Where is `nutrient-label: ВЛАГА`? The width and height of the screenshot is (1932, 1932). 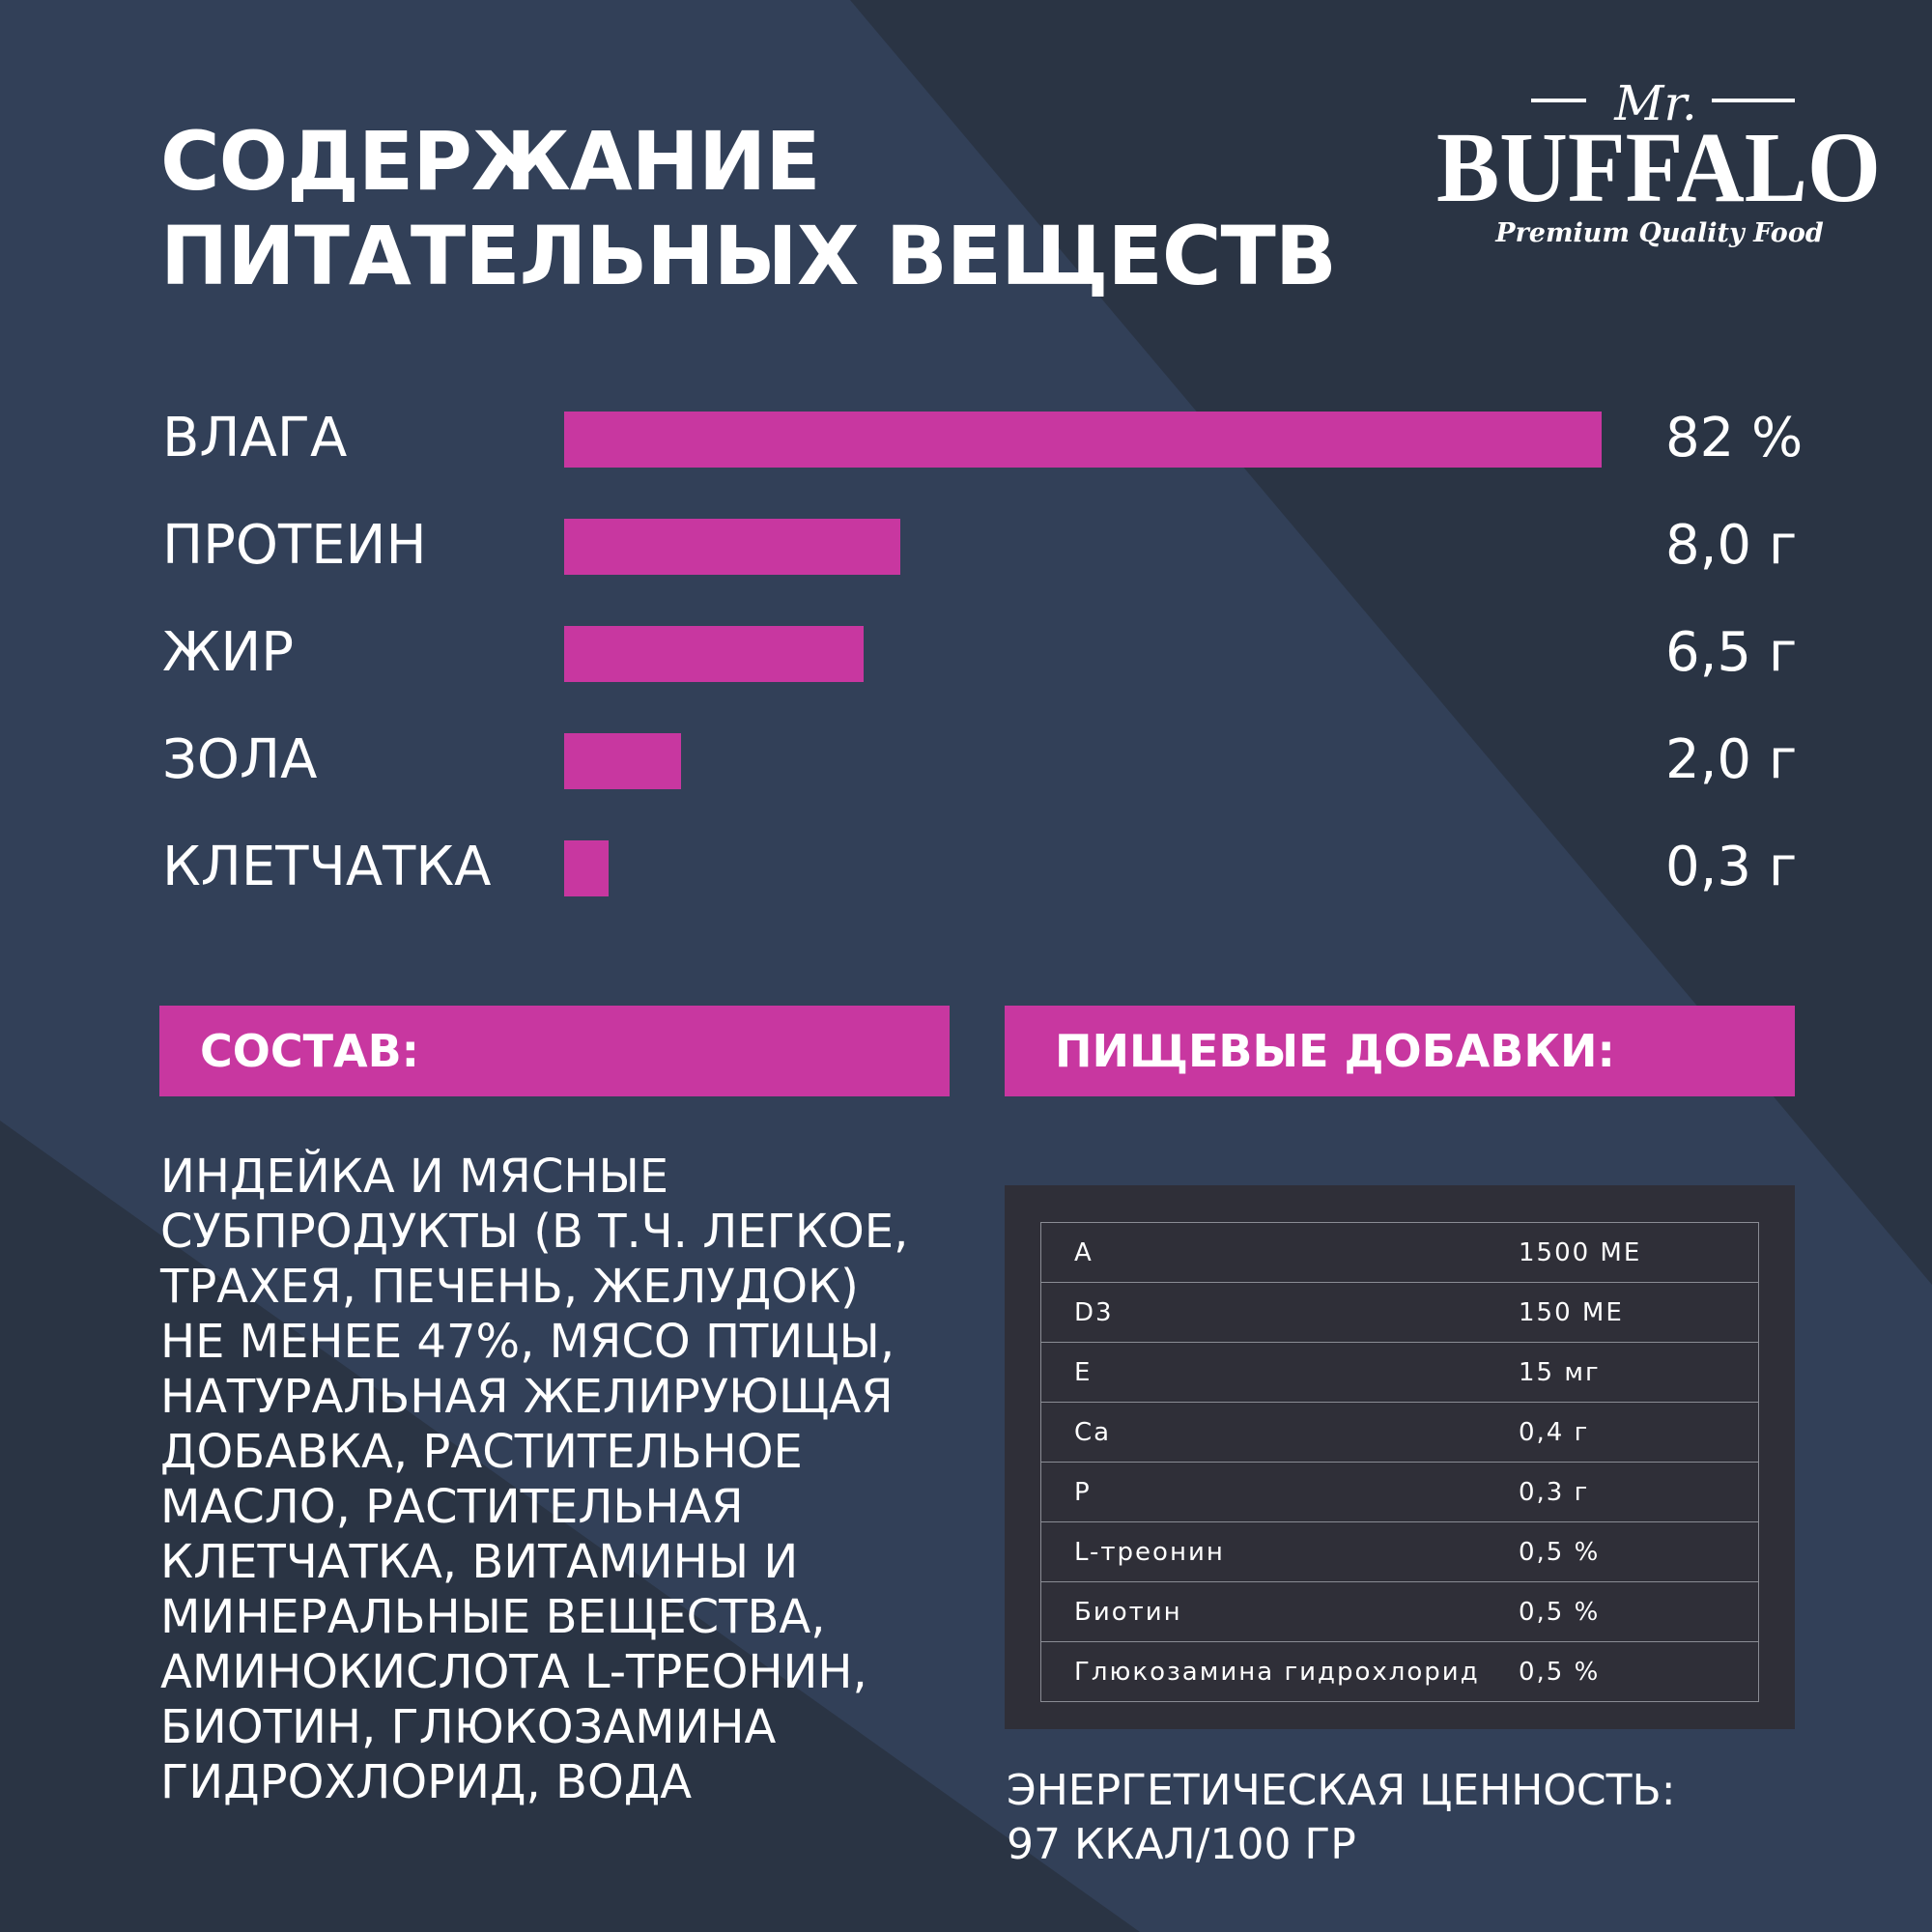
nutrient-label: ВЛАГА is located at coordinates (255, 438).